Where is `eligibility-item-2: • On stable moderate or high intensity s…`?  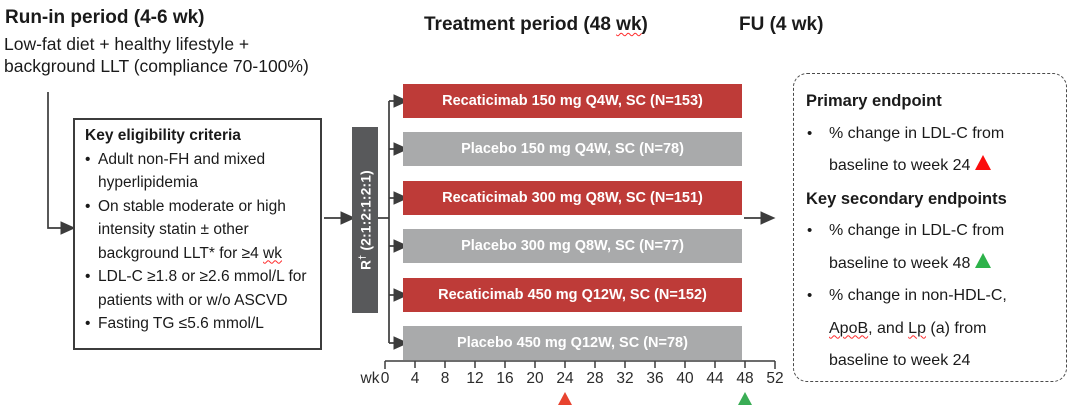
eligibility-item-2: • On stable moderate or high intensity s… is located at coordinates (185, 229).